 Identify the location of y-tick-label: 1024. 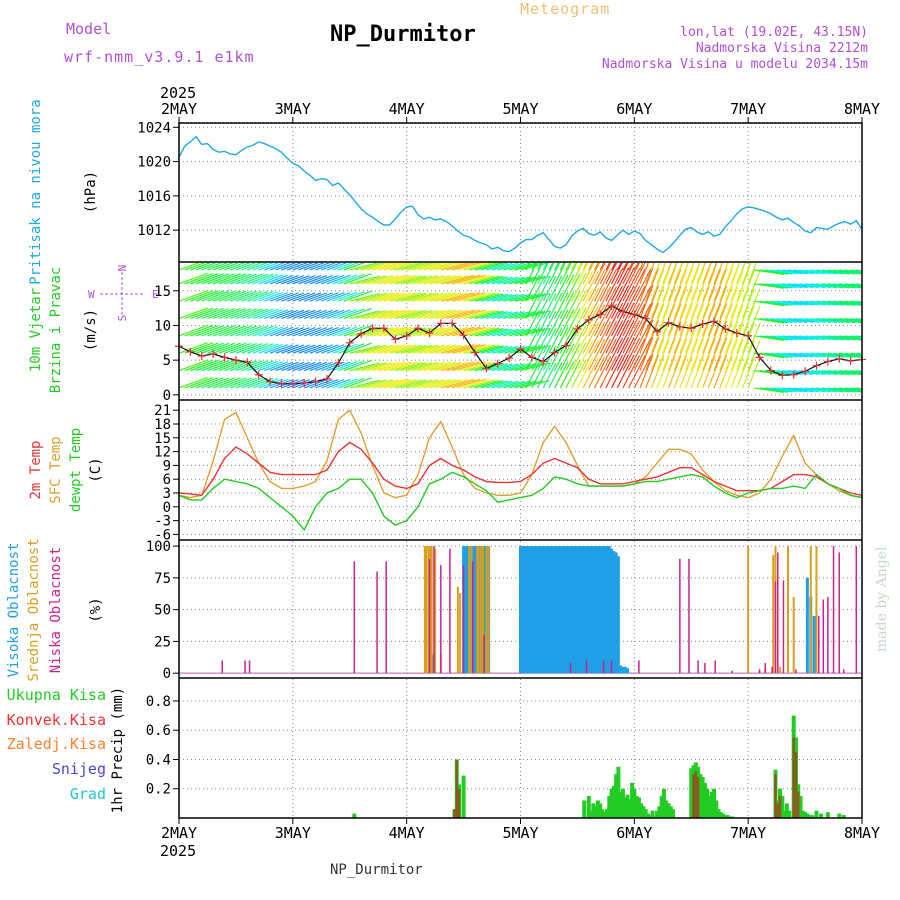
(154, 128).